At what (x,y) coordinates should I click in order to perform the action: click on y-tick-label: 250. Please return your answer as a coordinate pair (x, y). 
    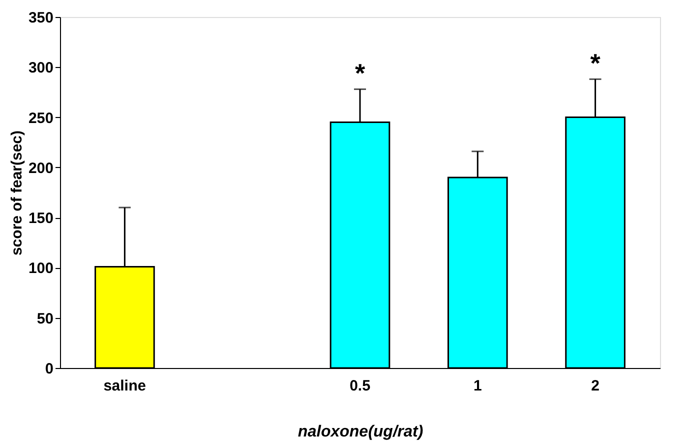
    Looking at the image, I should click on (41, 118).